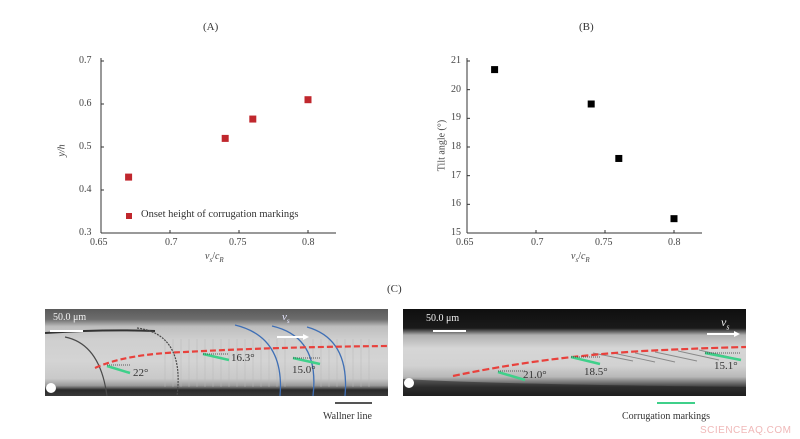 This screenshot has height=439, width=800. I want to click on chart-b-points, so click(584, 144).